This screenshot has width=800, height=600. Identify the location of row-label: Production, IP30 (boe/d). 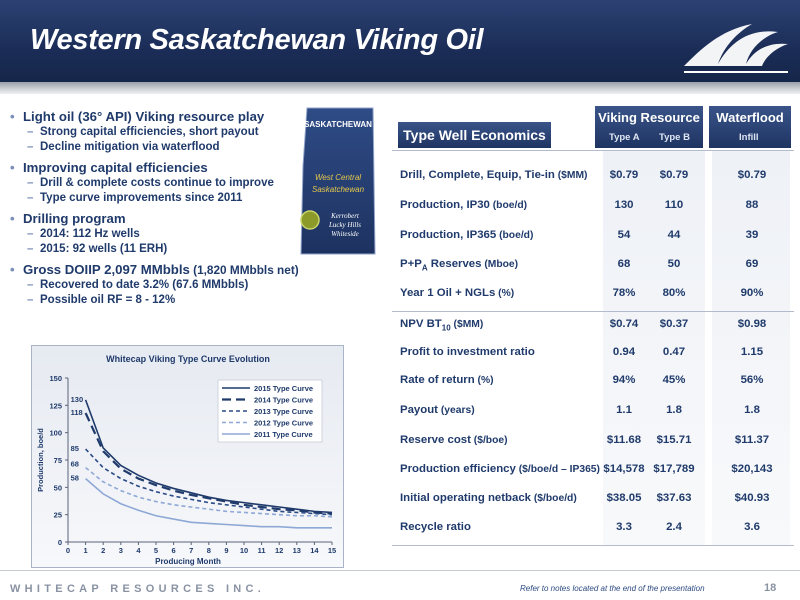
(464, 205).